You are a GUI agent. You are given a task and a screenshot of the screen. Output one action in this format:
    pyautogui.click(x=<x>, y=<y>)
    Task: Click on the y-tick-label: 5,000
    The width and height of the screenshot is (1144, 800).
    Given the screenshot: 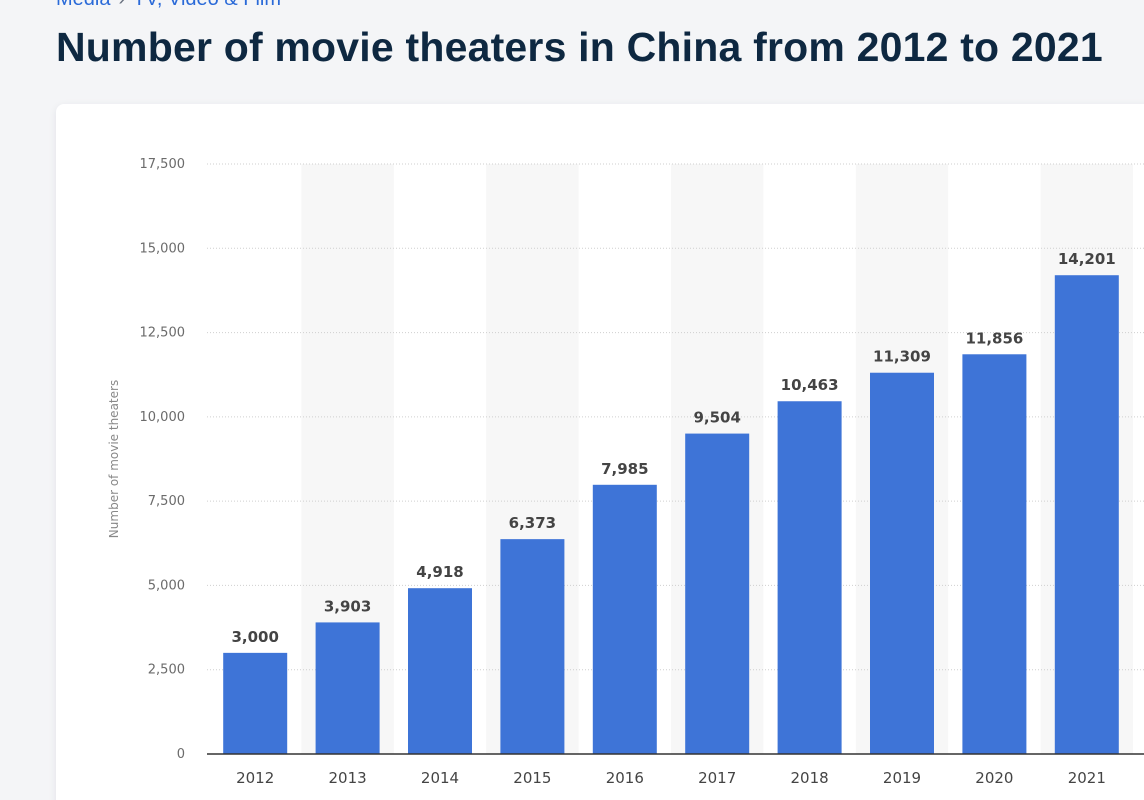 What is the action you would take?
    pyautogui.click(x=166, y=585)
    